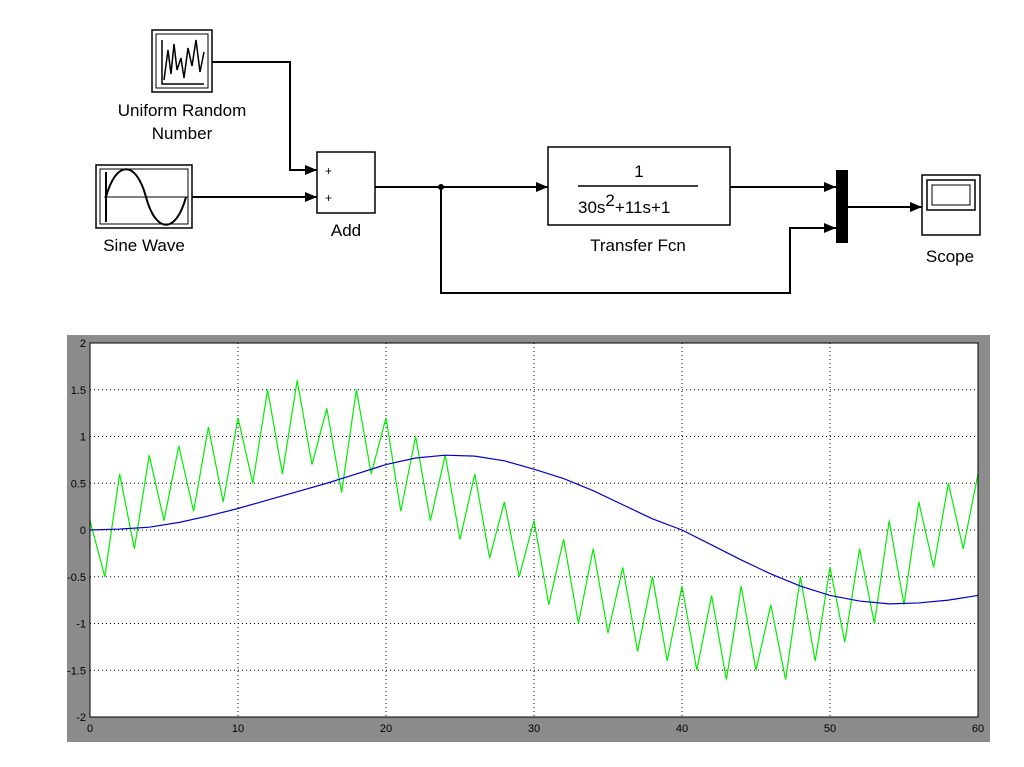 The image size is (1024, 767). I want to click on mux-block, so click(842, 206).